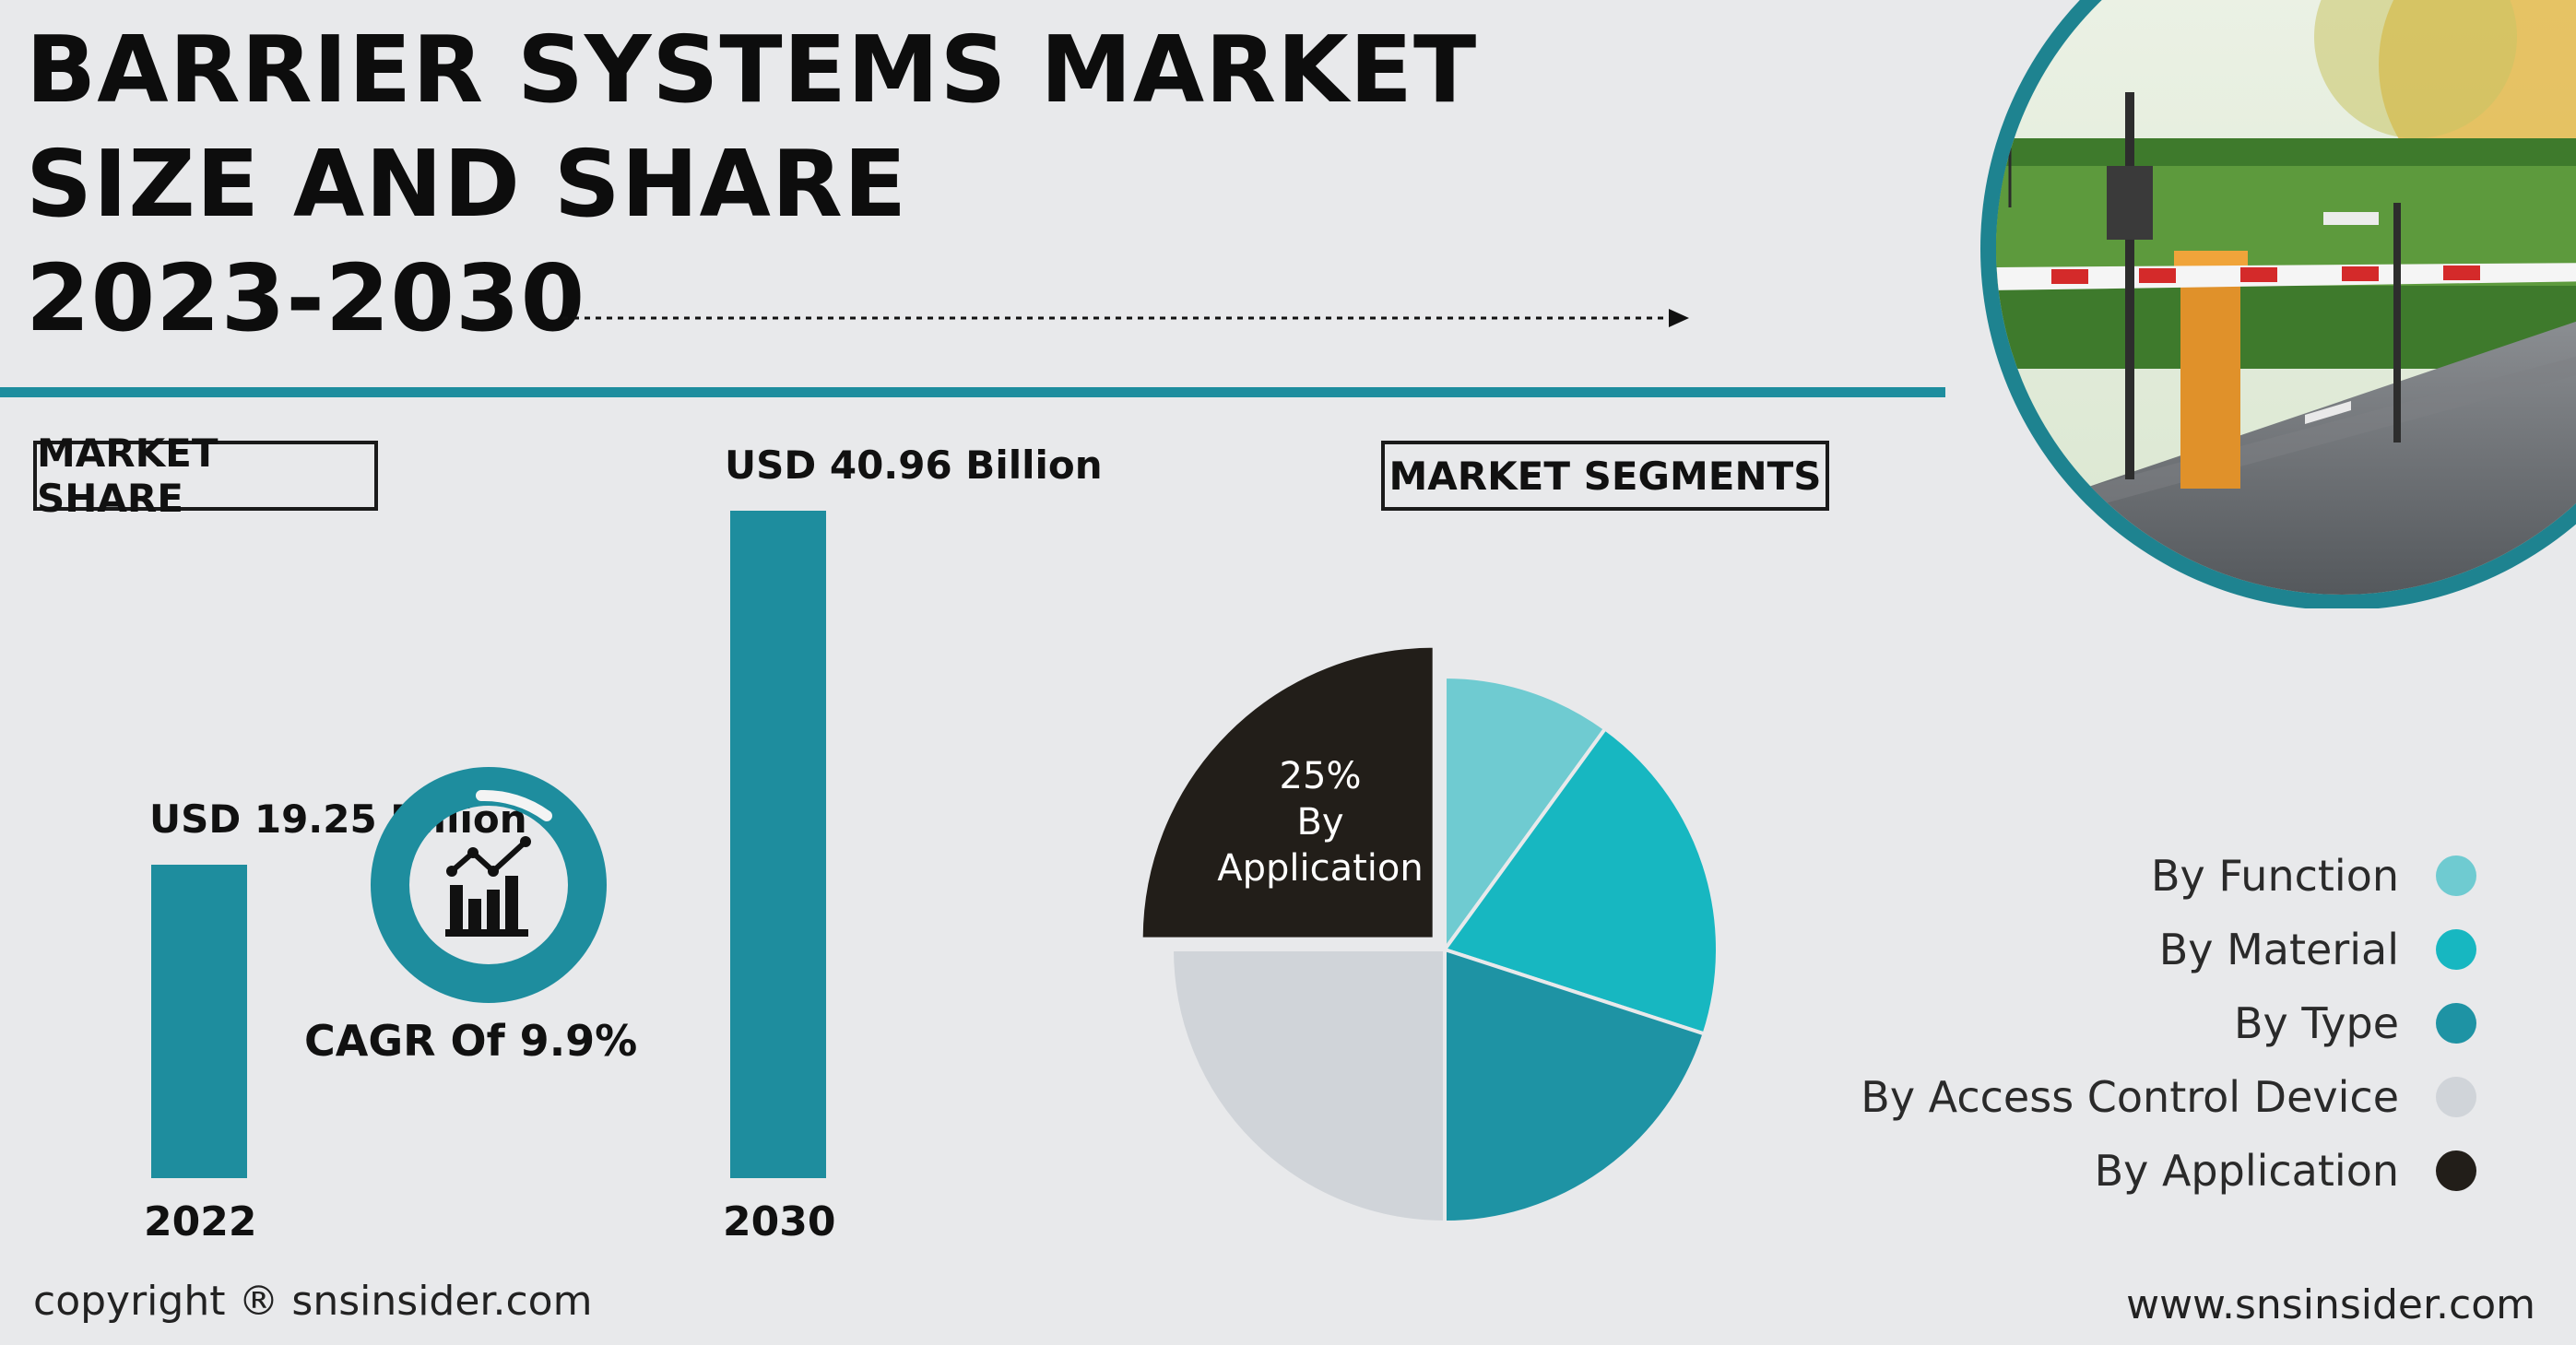  I want to click on barrier-gate-photo, so click(2278, 304).